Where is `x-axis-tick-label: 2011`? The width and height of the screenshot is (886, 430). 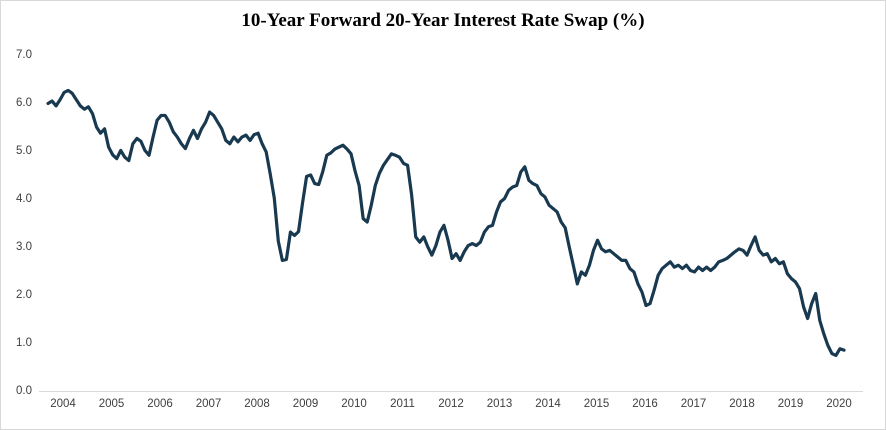
x-axis-tick-label: 2011 is located at coordinates (402, 404).